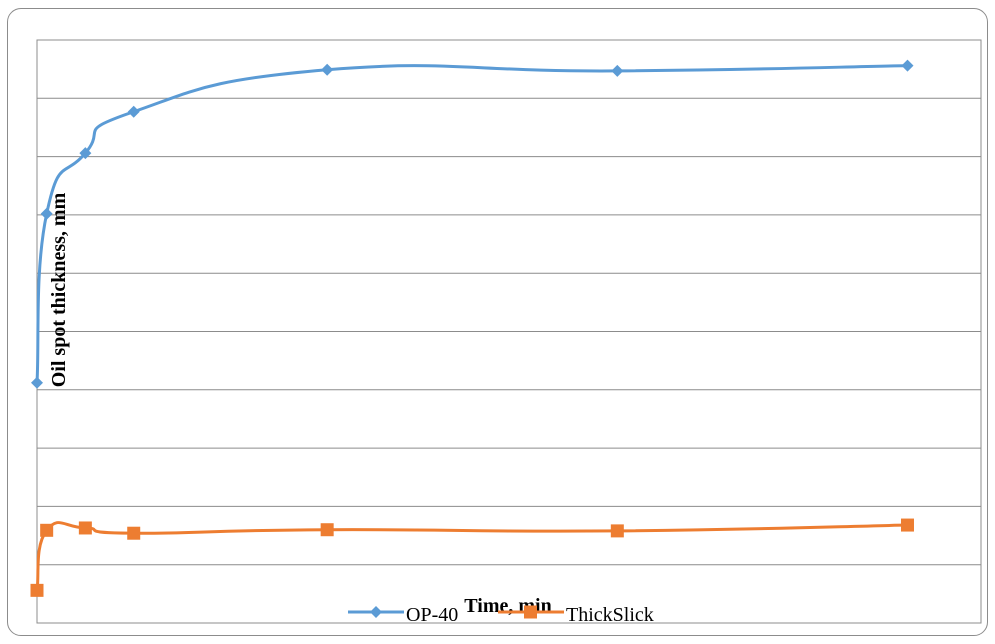 The image size is (995, 644). What do you see at coordinates (507, 606) in the screenshot?
I see `x-axis-title: Time, min` at bounding box center [507, 606].